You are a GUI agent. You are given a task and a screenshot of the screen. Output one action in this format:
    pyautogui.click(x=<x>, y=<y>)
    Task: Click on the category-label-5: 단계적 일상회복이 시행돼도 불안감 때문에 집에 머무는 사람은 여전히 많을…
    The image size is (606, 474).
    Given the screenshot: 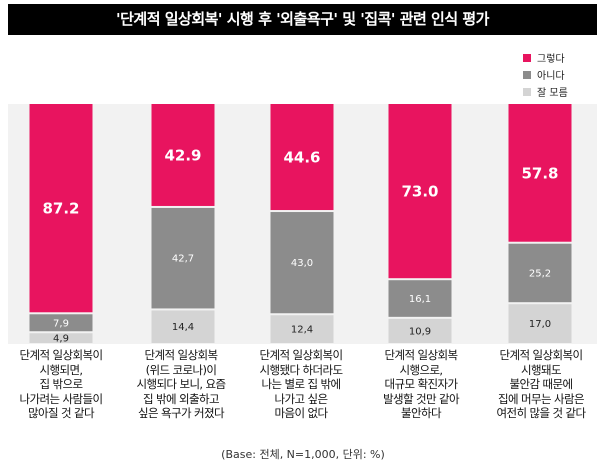 What is the action you would take?
    pyautogui.click(x=541, y=384)
    